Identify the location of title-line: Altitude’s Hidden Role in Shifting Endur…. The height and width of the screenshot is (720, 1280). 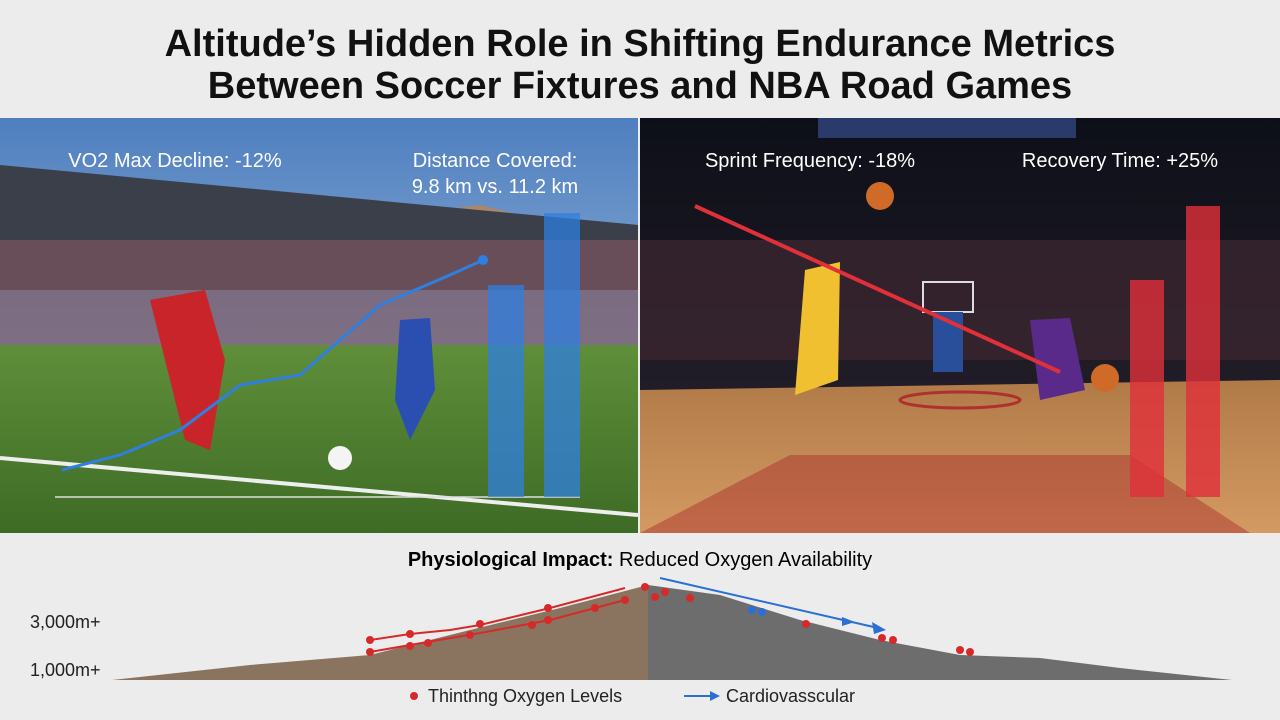
(640, 44).